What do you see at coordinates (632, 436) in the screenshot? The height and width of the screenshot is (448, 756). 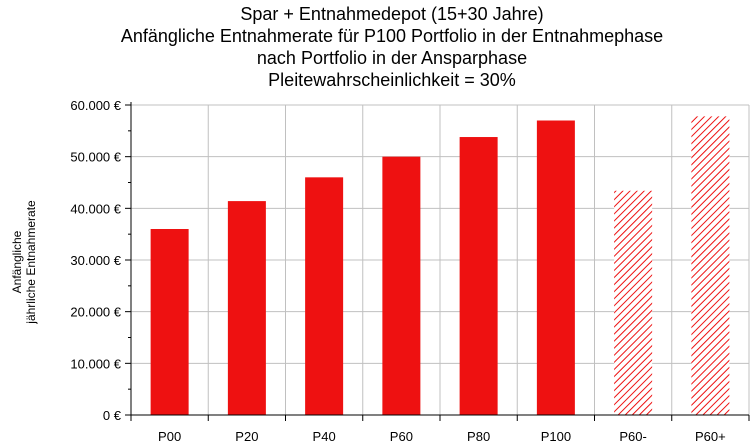 I see `x-tick-label: P60-` at bounding box center [632, 436].